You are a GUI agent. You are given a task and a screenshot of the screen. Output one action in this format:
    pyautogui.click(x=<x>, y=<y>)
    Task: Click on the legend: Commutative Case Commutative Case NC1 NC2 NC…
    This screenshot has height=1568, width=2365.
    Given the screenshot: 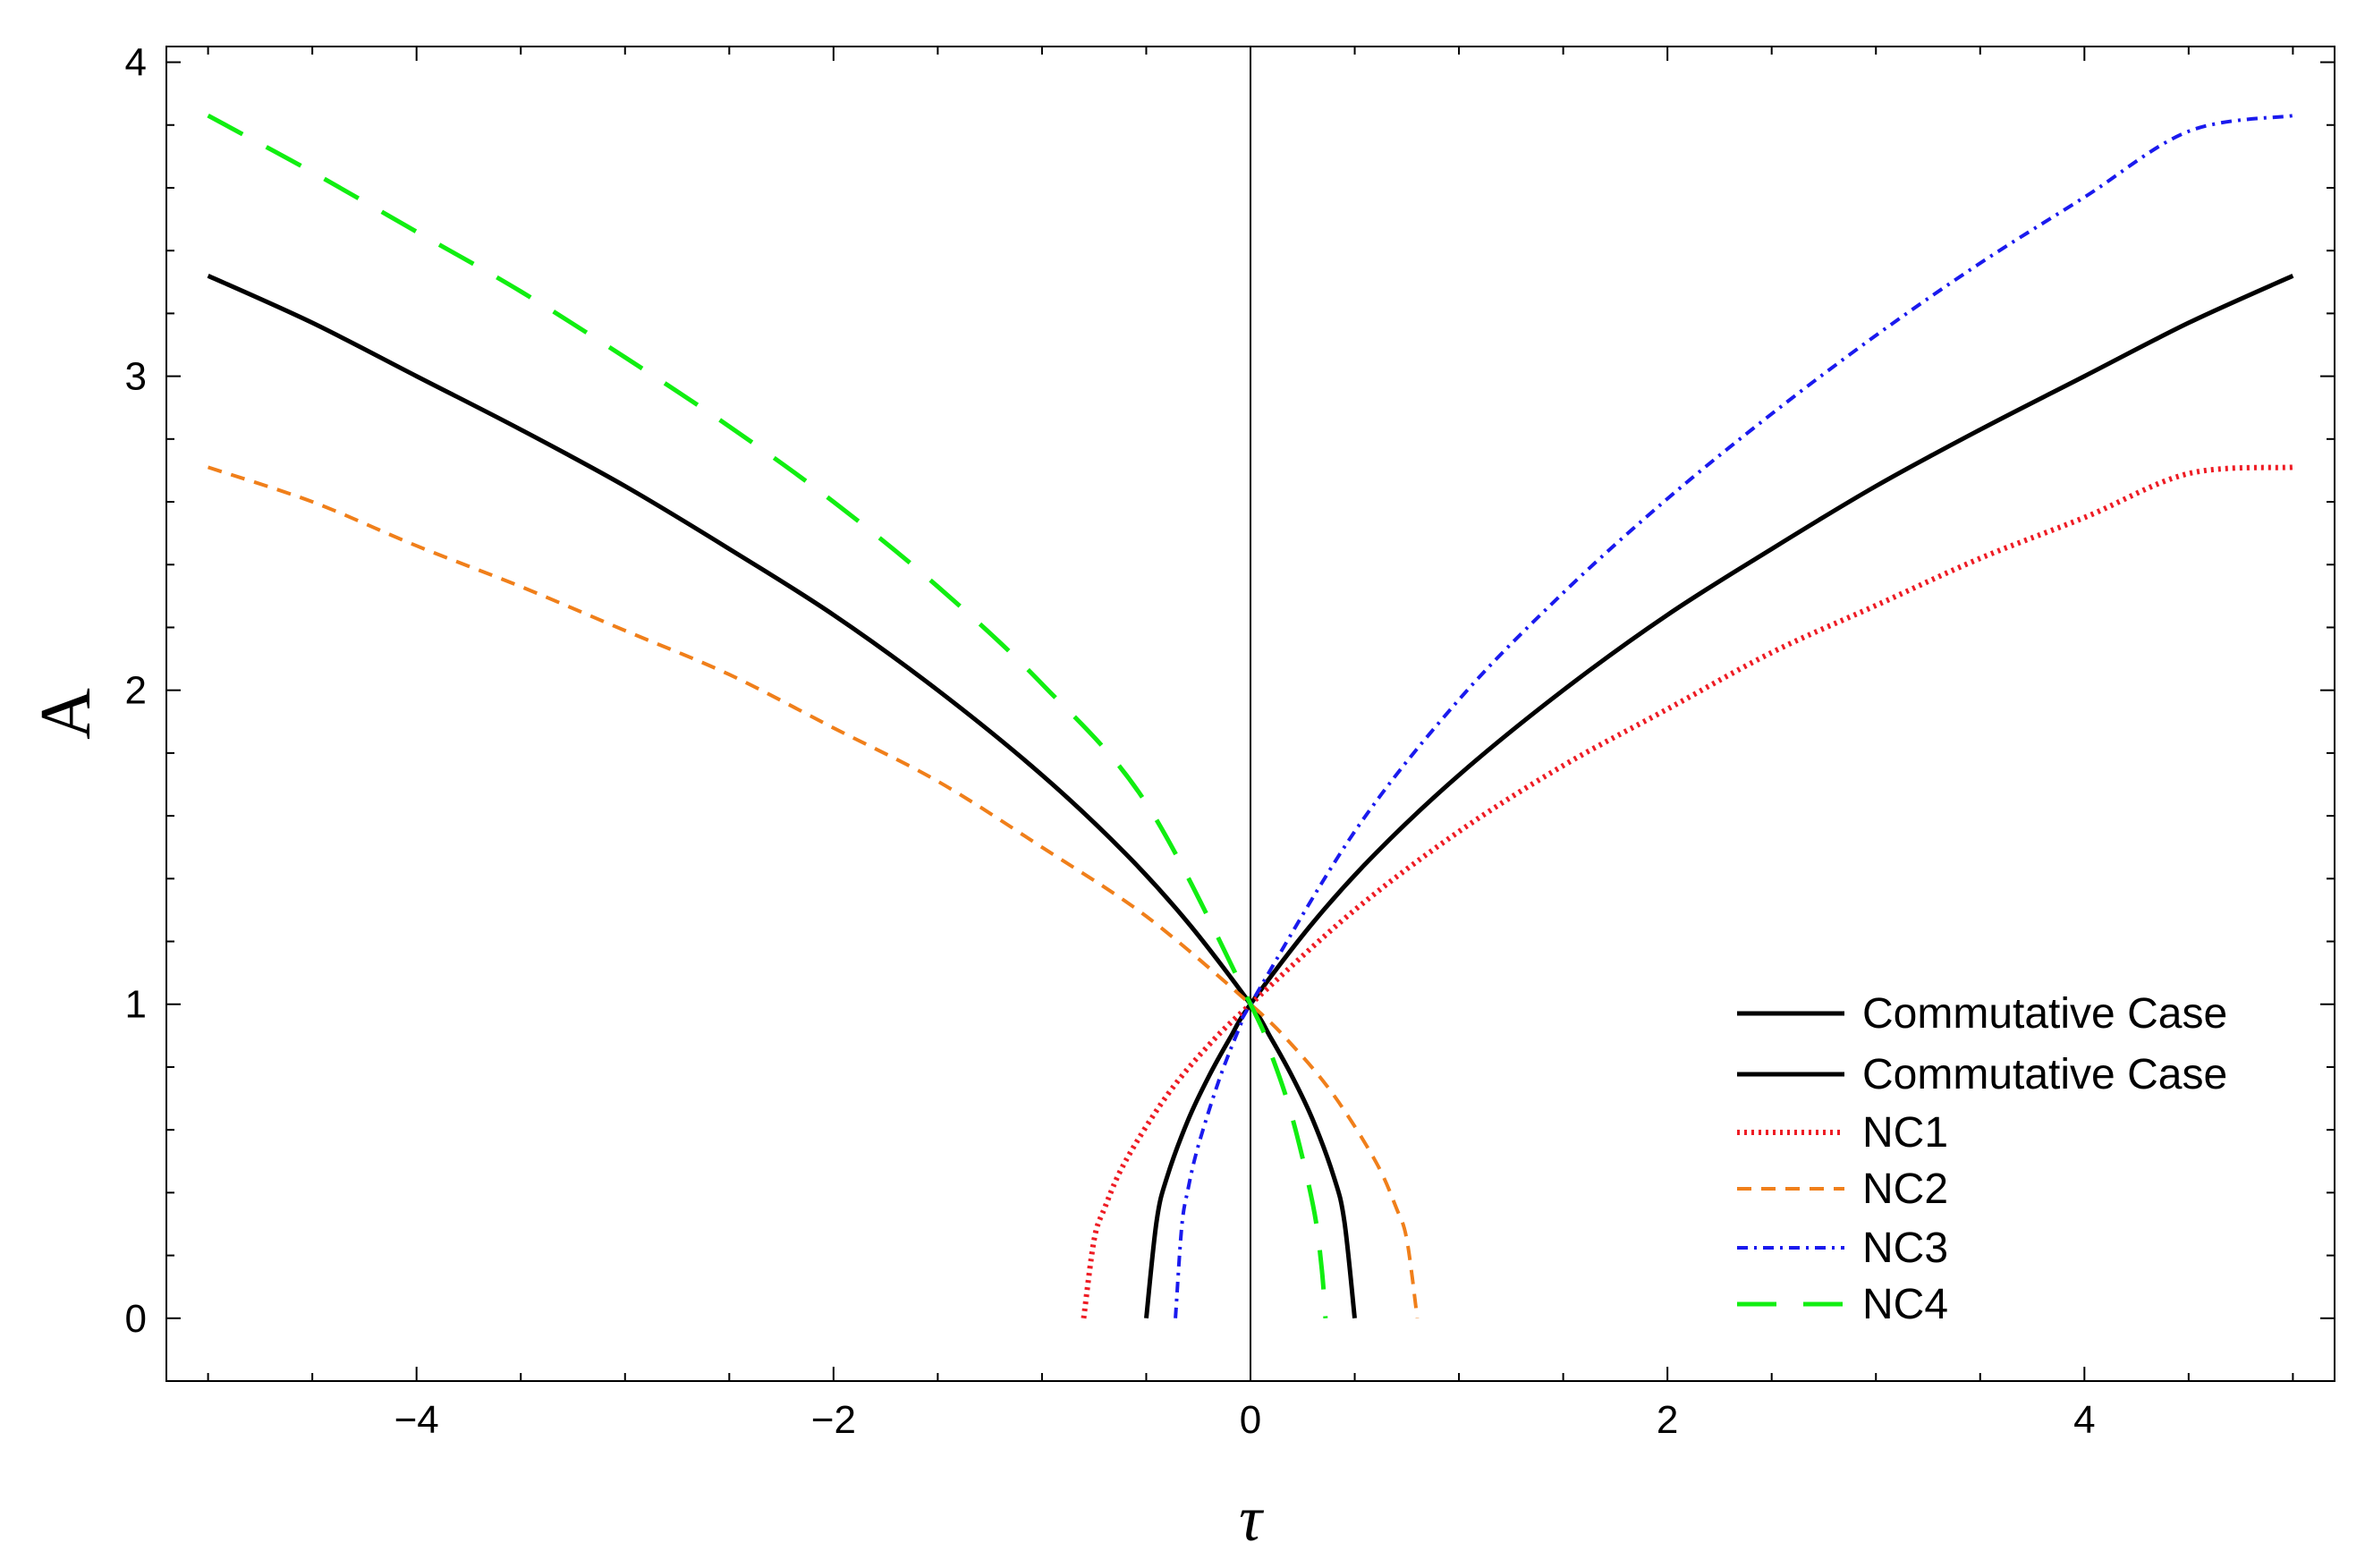 What is the action you would take?
    pyautogui.click(x=1982, y=1159)
    